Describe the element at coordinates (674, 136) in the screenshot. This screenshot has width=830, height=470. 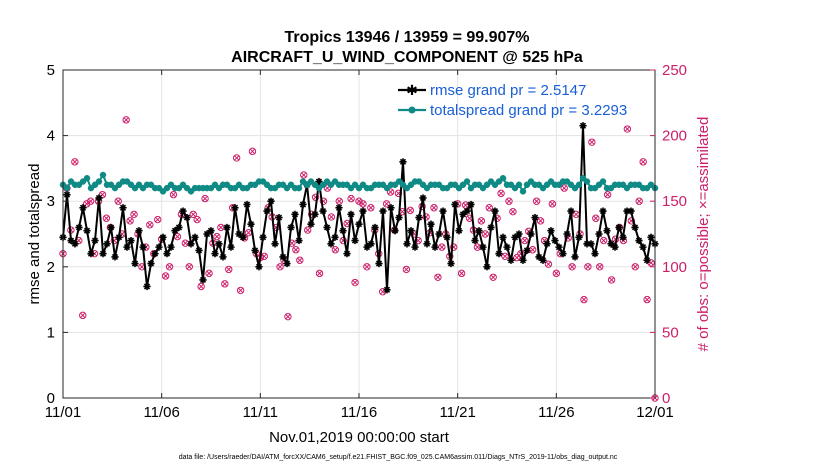
I see `y-right-tick-label: 200` at that location.